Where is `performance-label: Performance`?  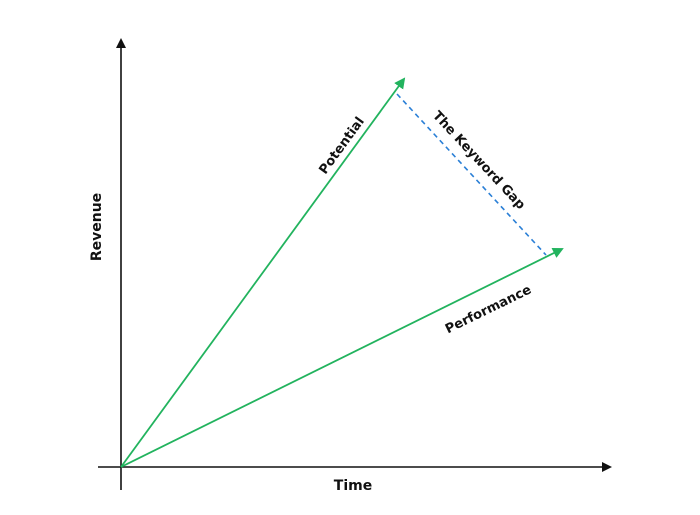
performance-label: Performance is located at coordinates (488, 309).